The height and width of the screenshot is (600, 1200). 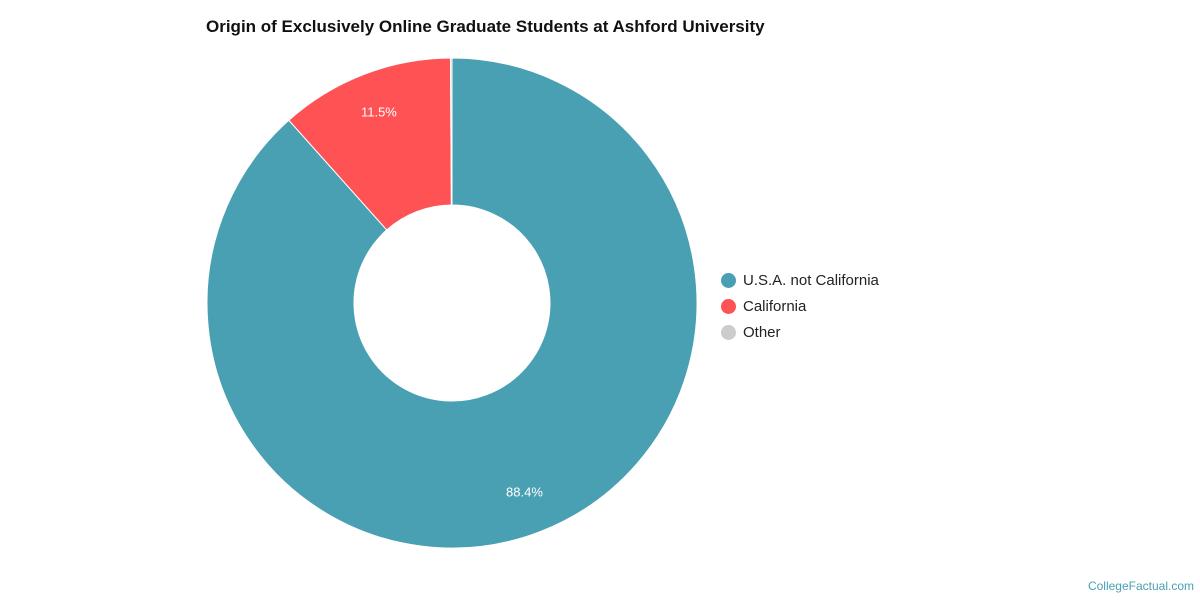 I want to click on slice-california, so click(x=370, y=144).